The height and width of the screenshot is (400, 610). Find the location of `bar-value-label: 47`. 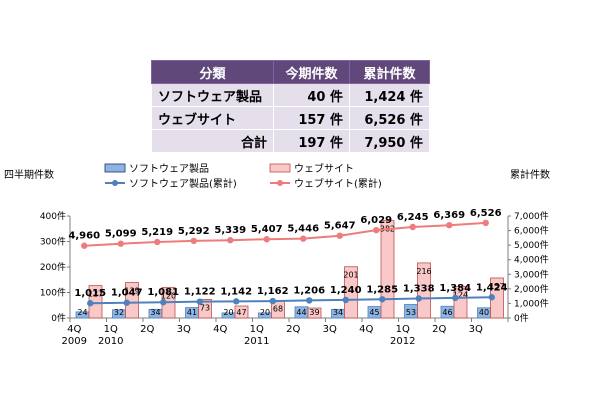

bar-value-label: 47 is located at coordinates (241, 312).